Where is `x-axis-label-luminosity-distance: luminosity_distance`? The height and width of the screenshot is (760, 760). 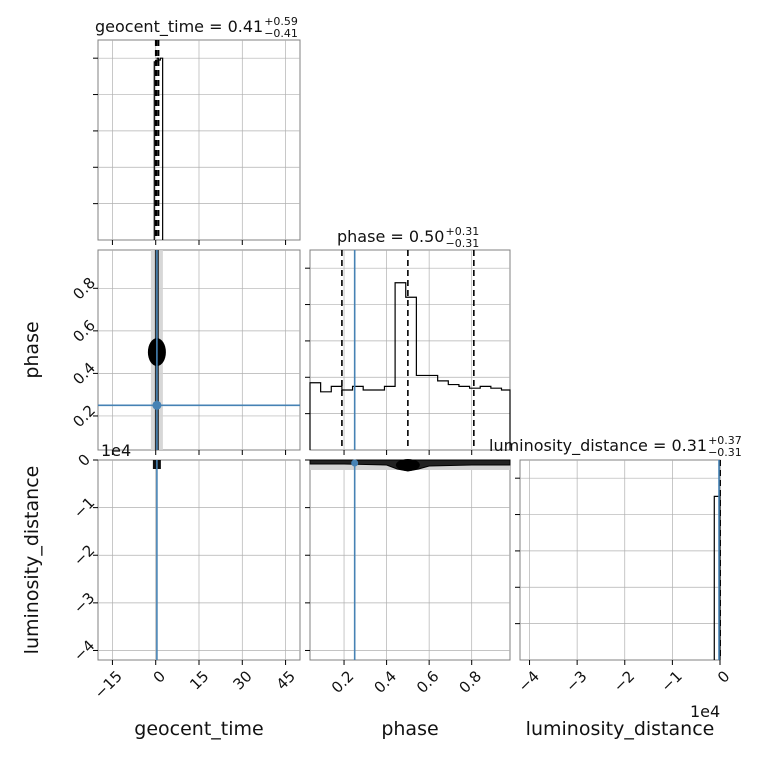 x-axis-label-luminosity-distance: luminosity_distance is located at coordinates (620, 729).